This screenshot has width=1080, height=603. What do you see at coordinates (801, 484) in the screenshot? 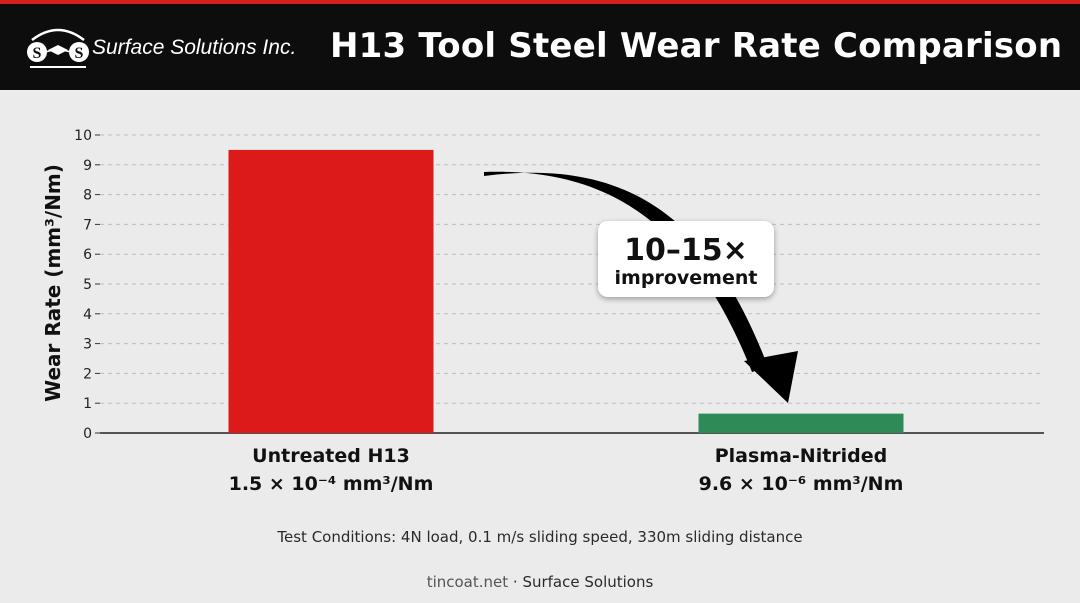
I see `value-label: 9.6 × 10⁻⁶ mm³/Nm` at bounding box center [801, 484].